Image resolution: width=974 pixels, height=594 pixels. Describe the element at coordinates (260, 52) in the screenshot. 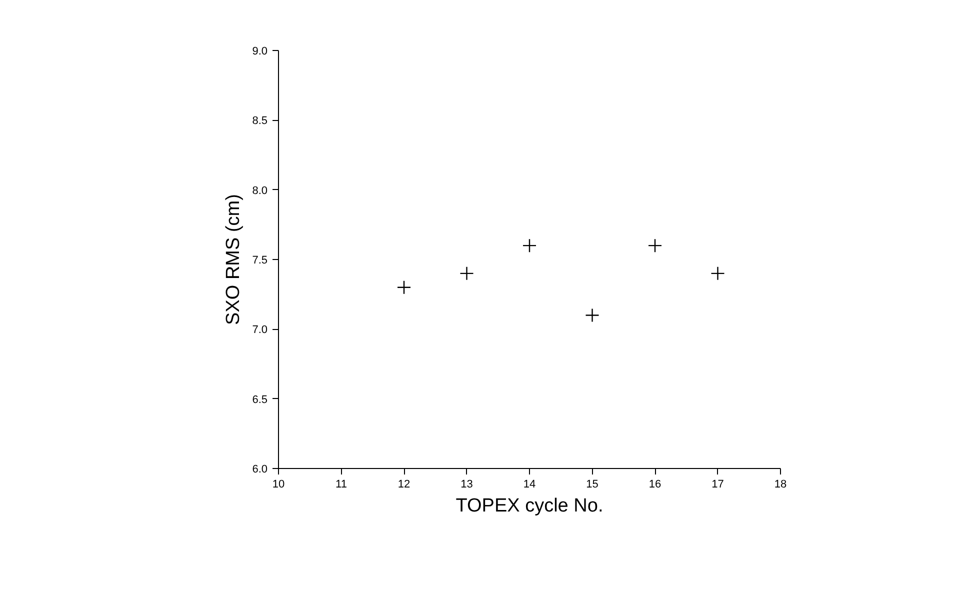

I see `y-tick-label: 9.0` at that location.